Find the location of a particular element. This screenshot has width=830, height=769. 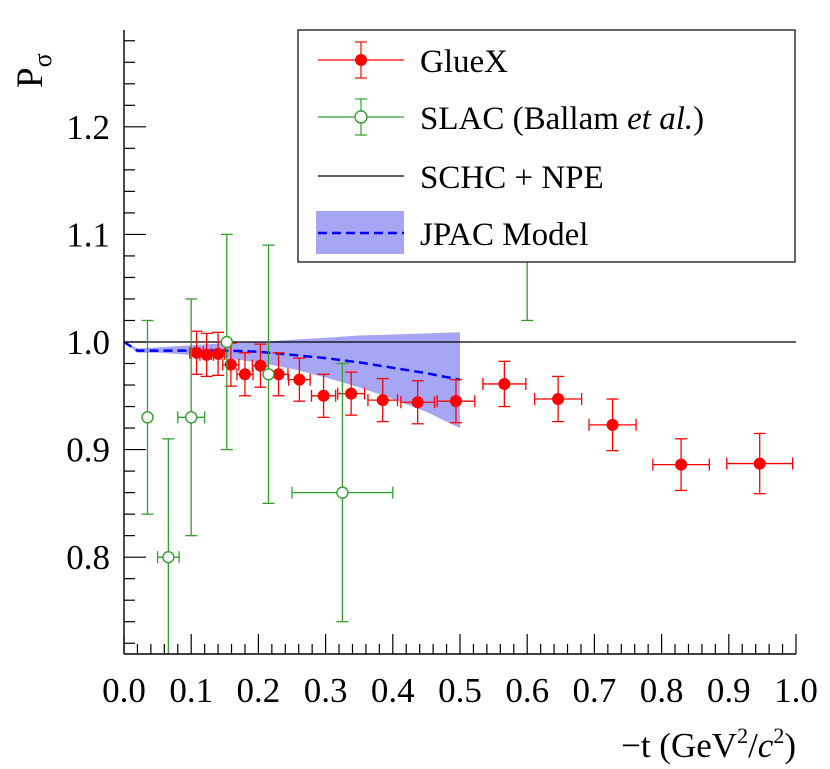

y-axis-title: Pσ is located at coordinates (33, 70).